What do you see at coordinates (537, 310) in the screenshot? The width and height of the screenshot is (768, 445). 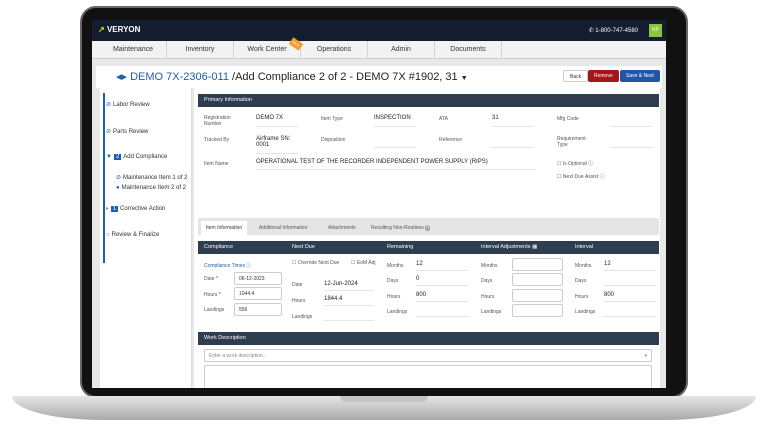 I see `adj-landings-input` at bounding box center [537, 310].